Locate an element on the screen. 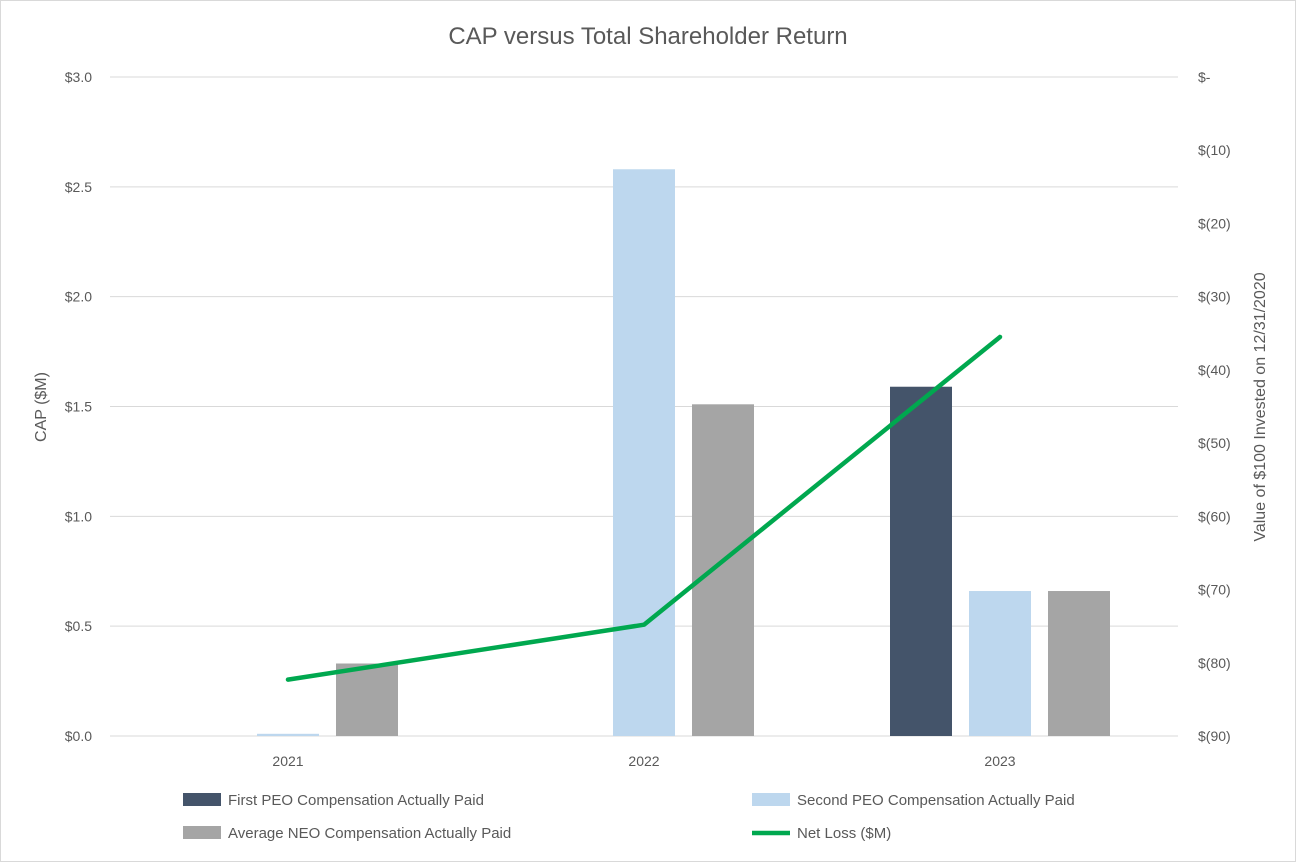 This screenshot has width=1298, height=864. x-tick-label: 2023 is located at coordinates (999, 761).